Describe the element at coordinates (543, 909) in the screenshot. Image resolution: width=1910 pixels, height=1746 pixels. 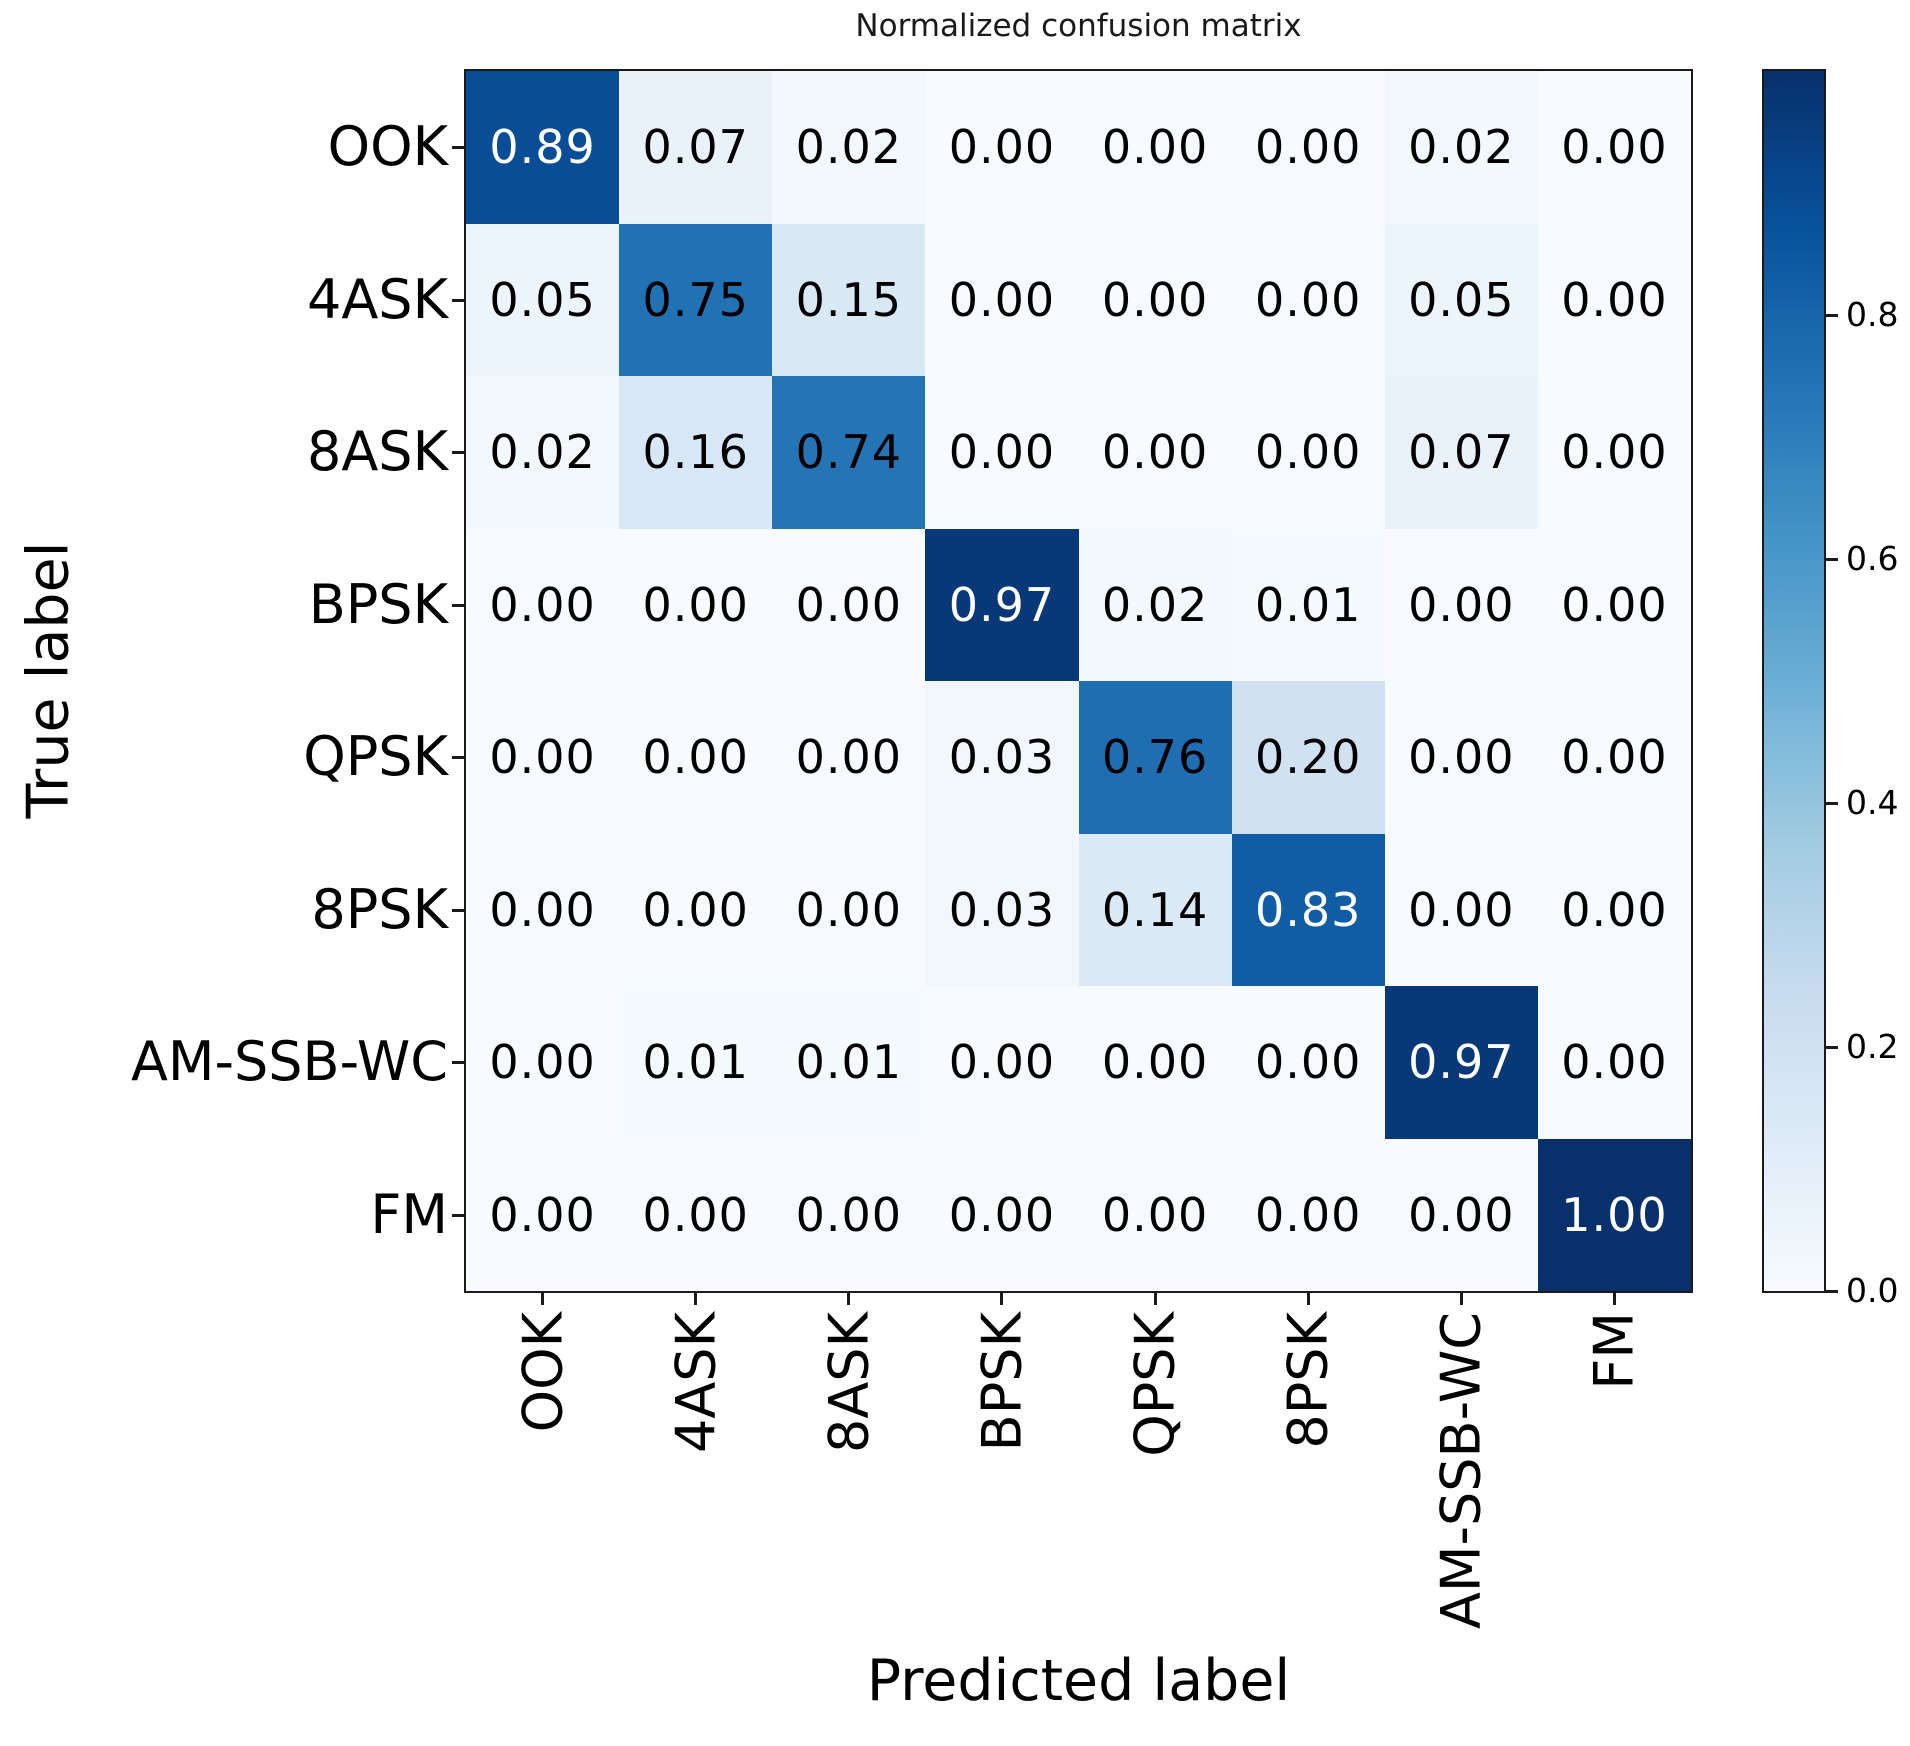
I see `matrix-cell-8PSK-OOK: 0.00` at that location.